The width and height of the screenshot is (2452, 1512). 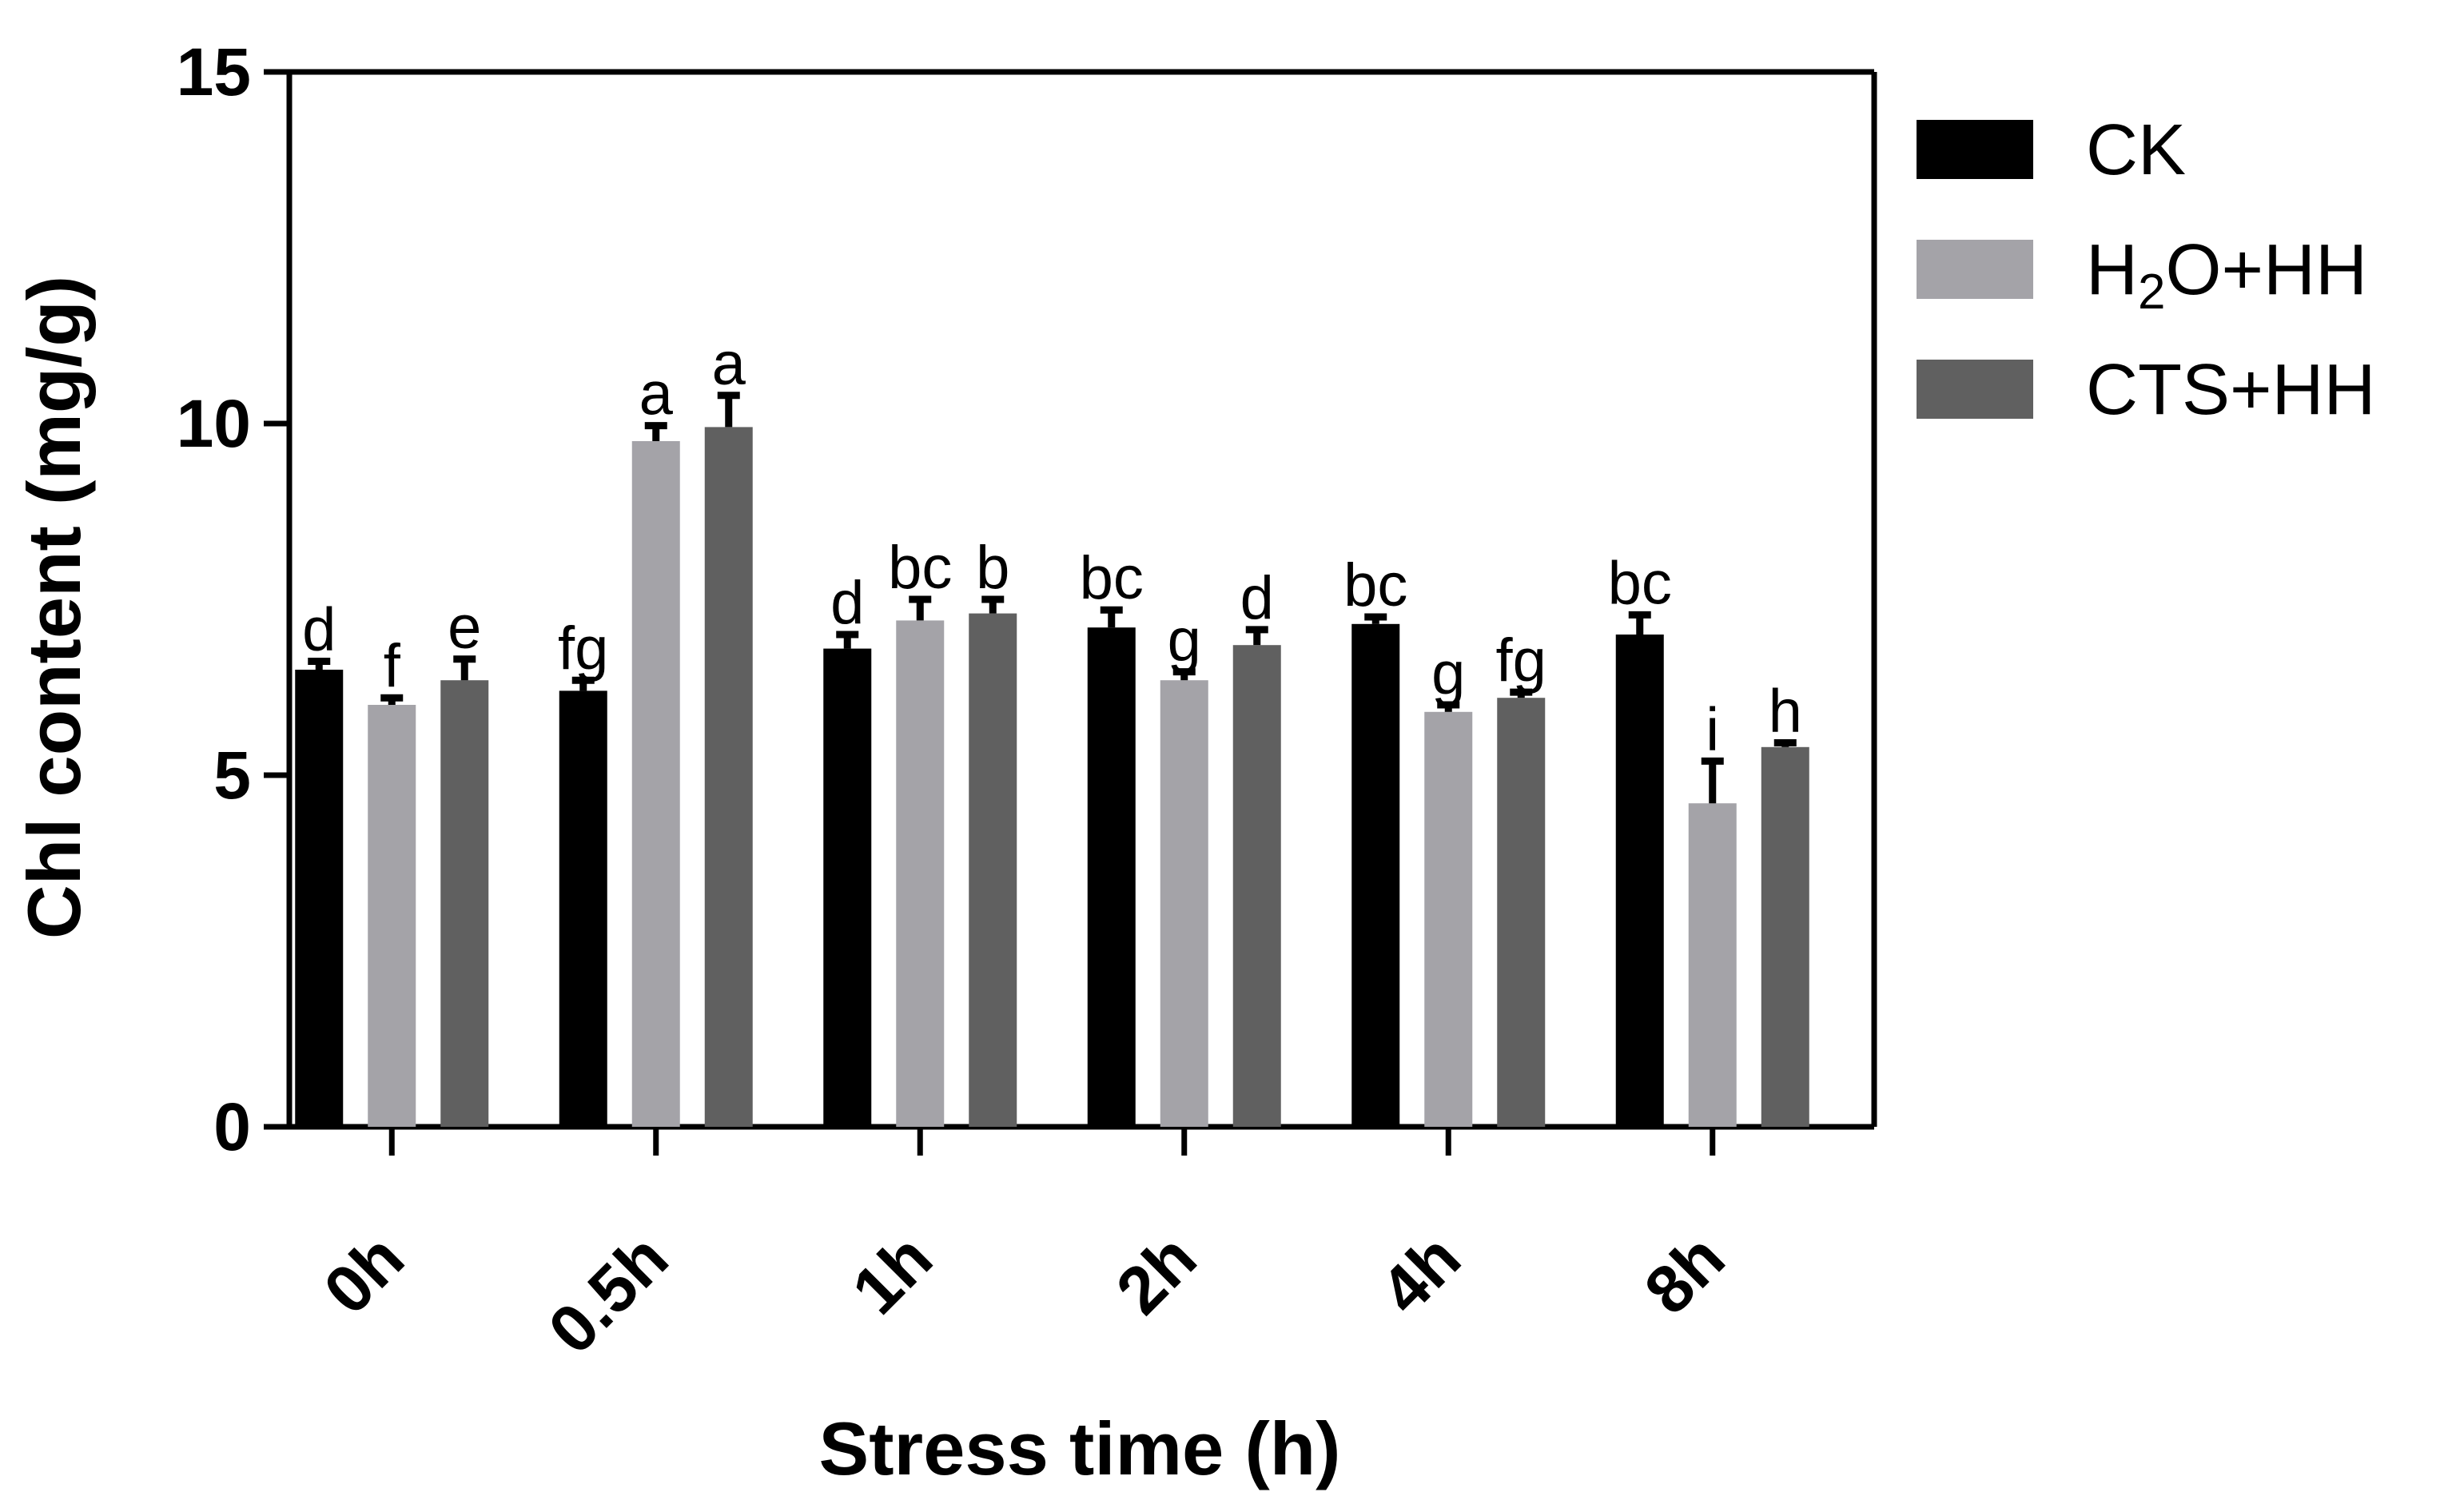 What do you see at coordinates (993, 568) in the screenshot?
I see `significance-label: b` at bounding box center [993, 568].